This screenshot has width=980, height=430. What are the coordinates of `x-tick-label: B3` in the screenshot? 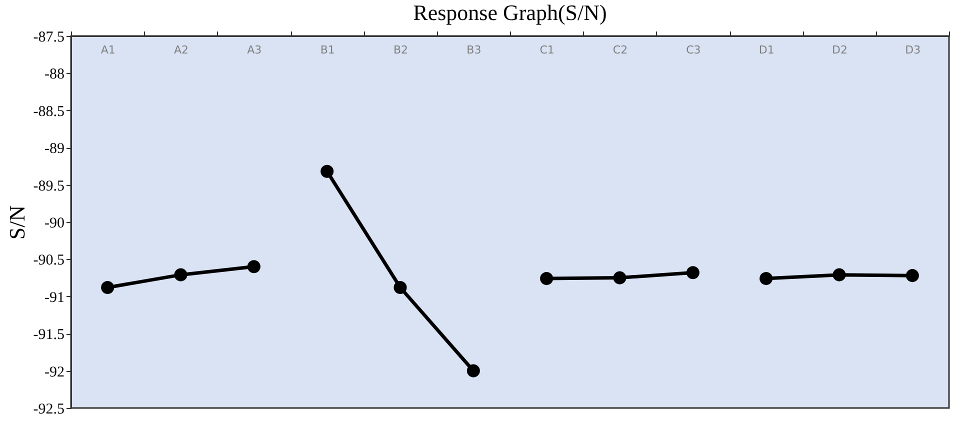 It's located at (474, 50).